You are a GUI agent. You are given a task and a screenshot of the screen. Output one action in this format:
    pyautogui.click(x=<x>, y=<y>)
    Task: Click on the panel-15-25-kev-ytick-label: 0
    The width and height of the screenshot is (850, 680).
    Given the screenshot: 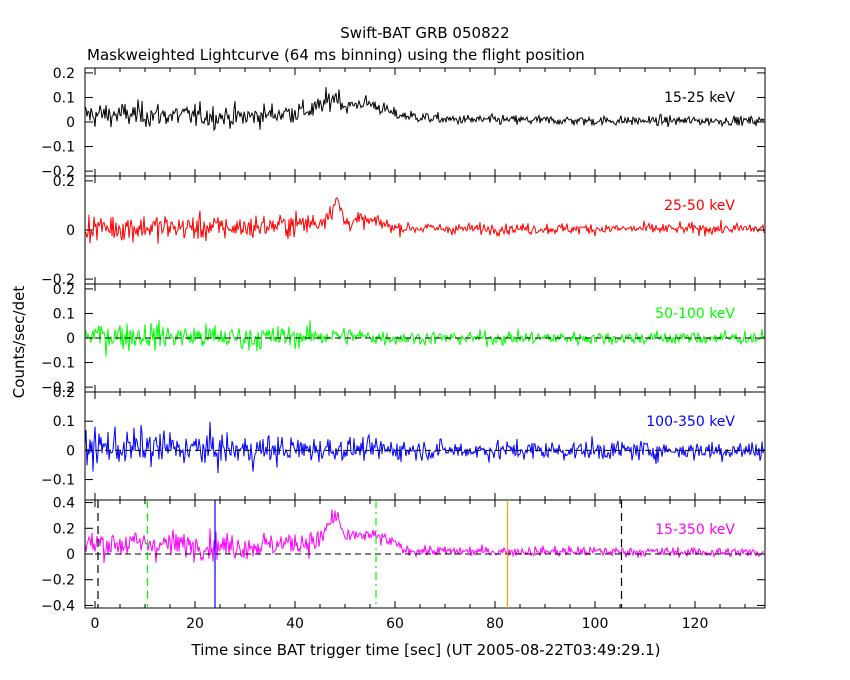 What is the action you would take?
    pyautogui.click(x=70, y=123)
    